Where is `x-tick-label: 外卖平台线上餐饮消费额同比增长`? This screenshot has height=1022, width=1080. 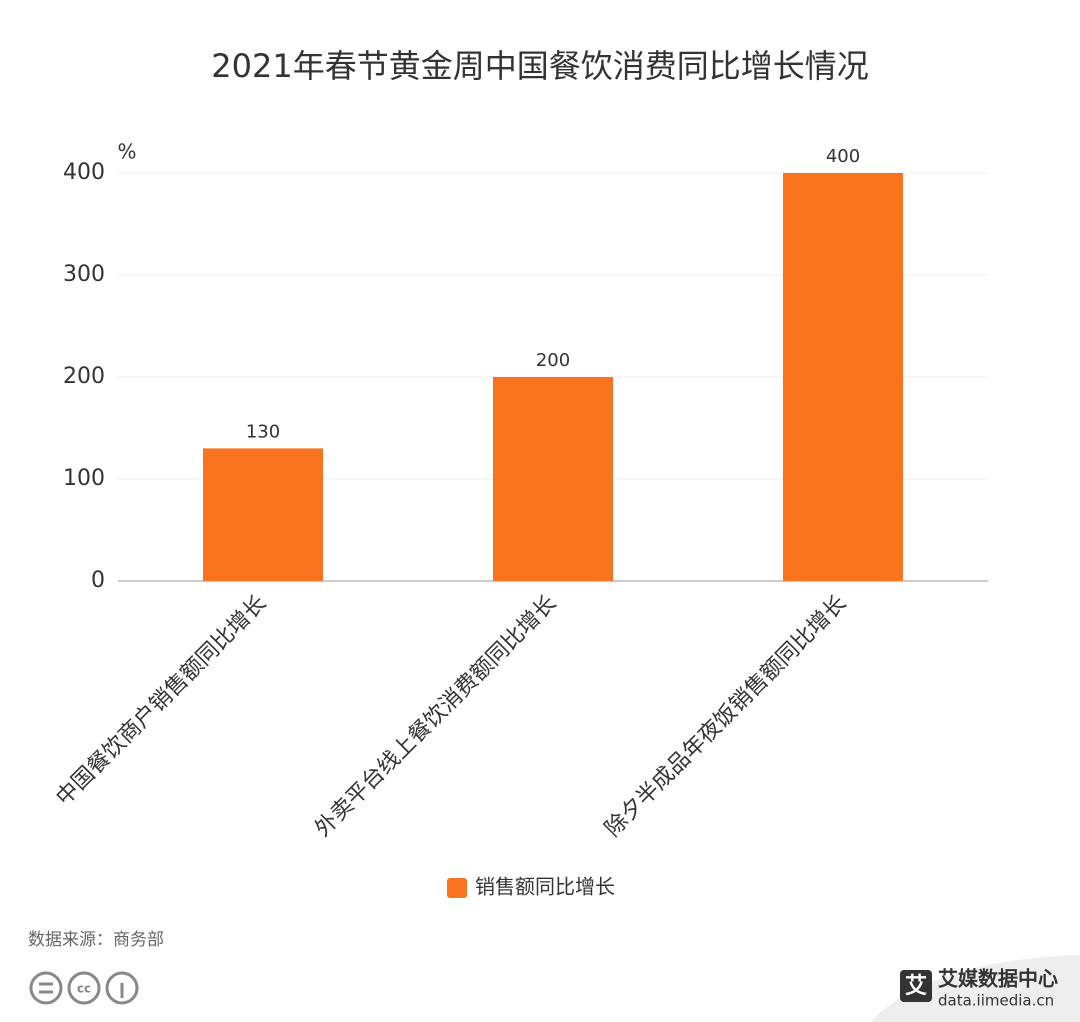 x-tick-label: 外卖平台线上餐饮消费额同比增长 is located at coordinates (435, 716).